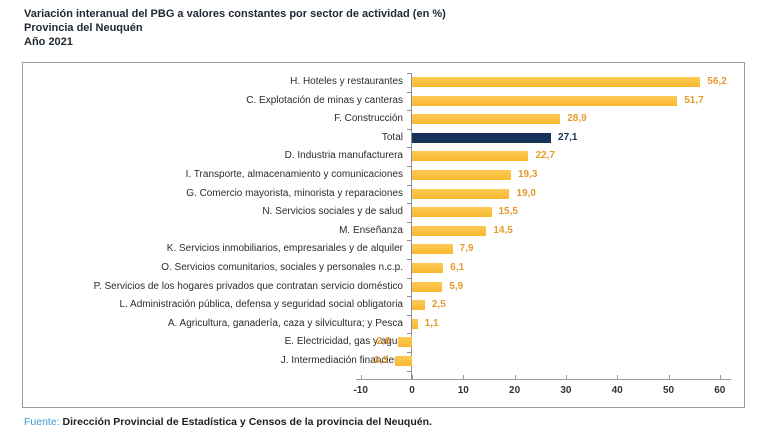  I want to click on y-axis-line, so click(411, 226).